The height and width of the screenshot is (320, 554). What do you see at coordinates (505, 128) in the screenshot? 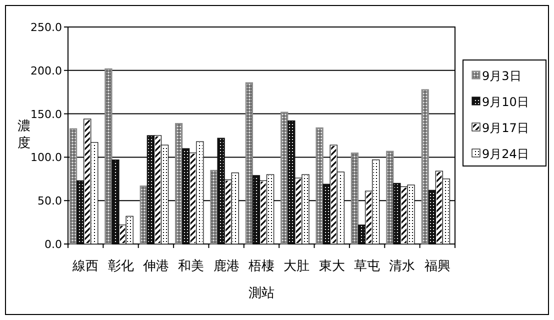
I see `legend-label: 9月17日` at bounding box center [505, 128].